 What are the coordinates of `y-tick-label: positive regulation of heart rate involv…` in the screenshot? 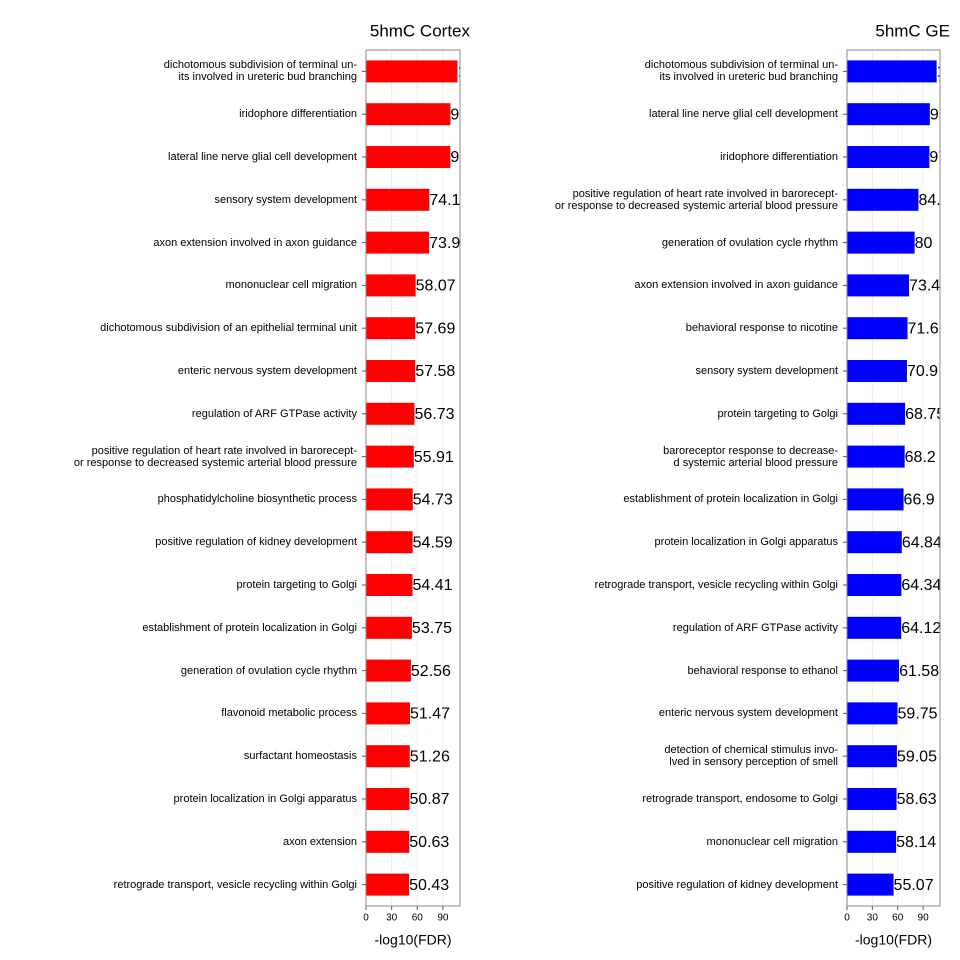 It's located at (215, 456).